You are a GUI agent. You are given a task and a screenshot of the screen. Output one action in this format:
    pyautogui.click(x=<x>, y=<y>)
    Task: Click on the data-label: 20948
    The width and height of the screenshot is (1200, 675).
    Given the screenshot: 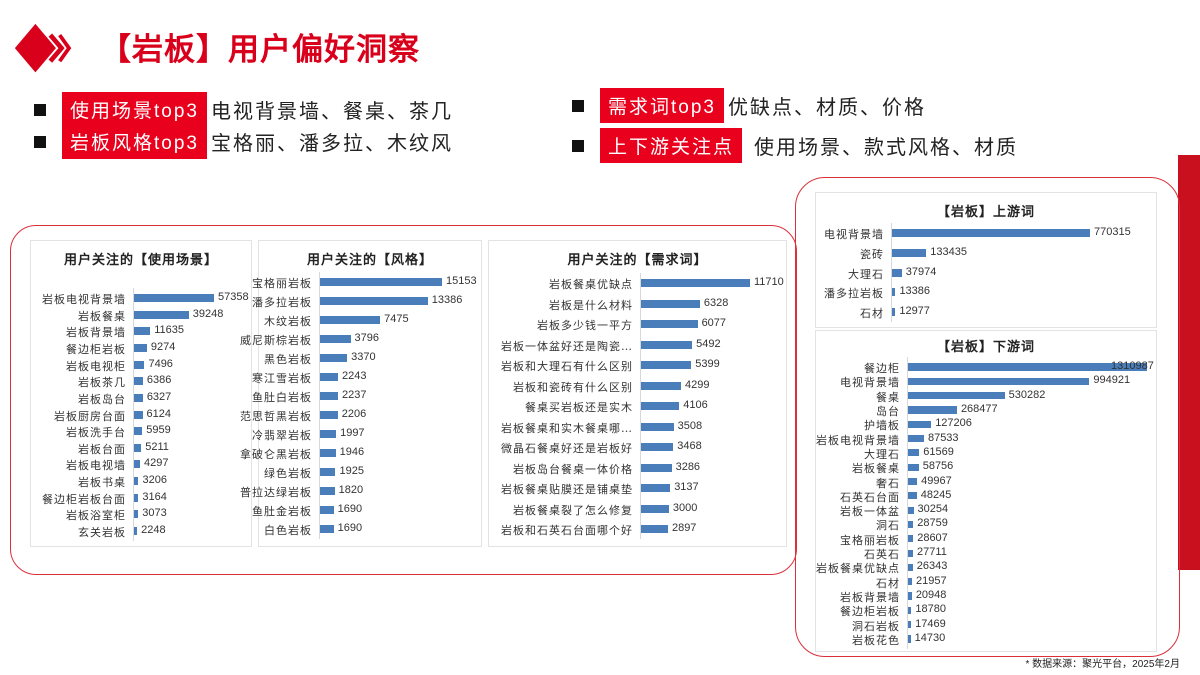 What is the action you would take?
    pyautogui.click(x=931, y=595)
    